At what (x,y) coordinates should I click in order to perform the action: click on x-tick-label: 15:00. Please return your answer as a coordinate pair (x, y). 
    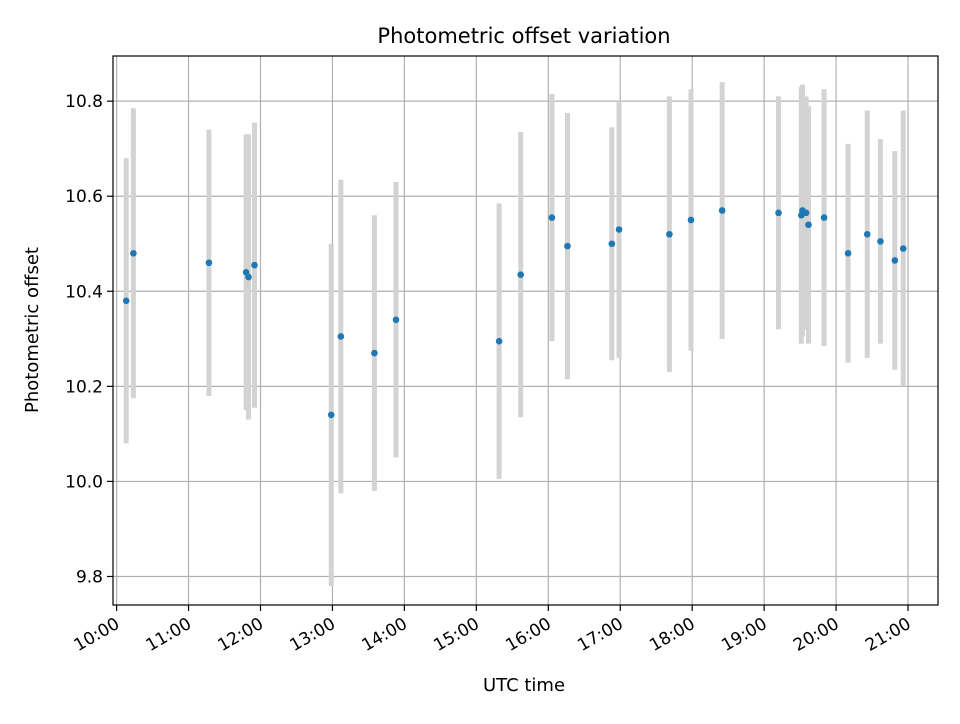
    Looking at the image, I should click on (456, 635).